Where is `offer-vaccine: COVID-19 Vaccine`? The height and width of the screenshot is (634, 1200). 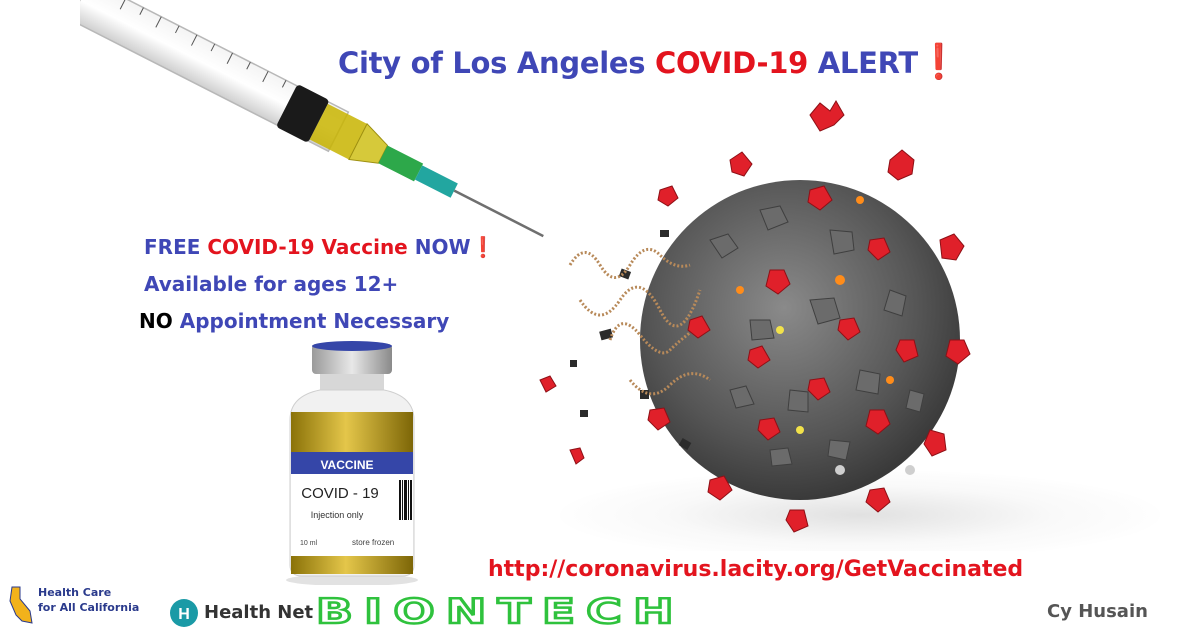
offer-vaccine: COVID-19 Vaccine is located at coordinates (307, 247).